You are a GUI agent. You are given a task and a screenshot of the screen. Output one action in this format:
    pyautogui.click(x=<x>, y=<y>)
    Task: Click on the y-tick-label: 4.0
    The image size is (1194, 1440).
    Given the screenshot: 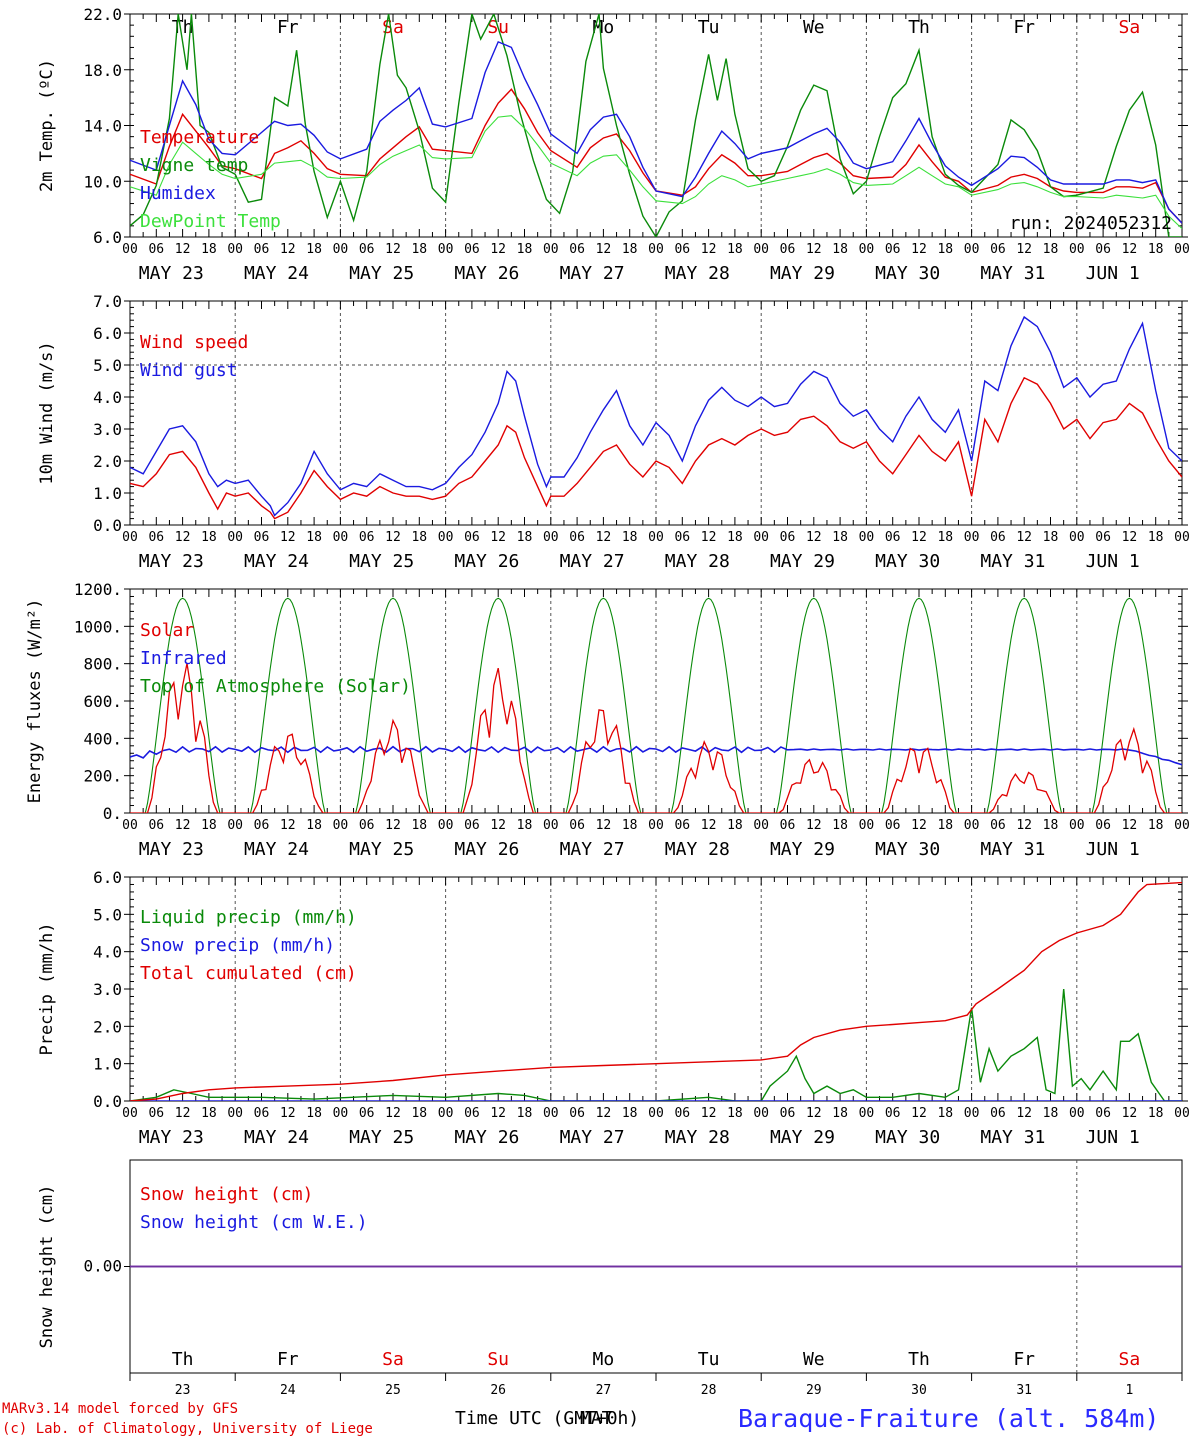 What is the action you would take?
    pyautogui.click(x=107, y=397)
    